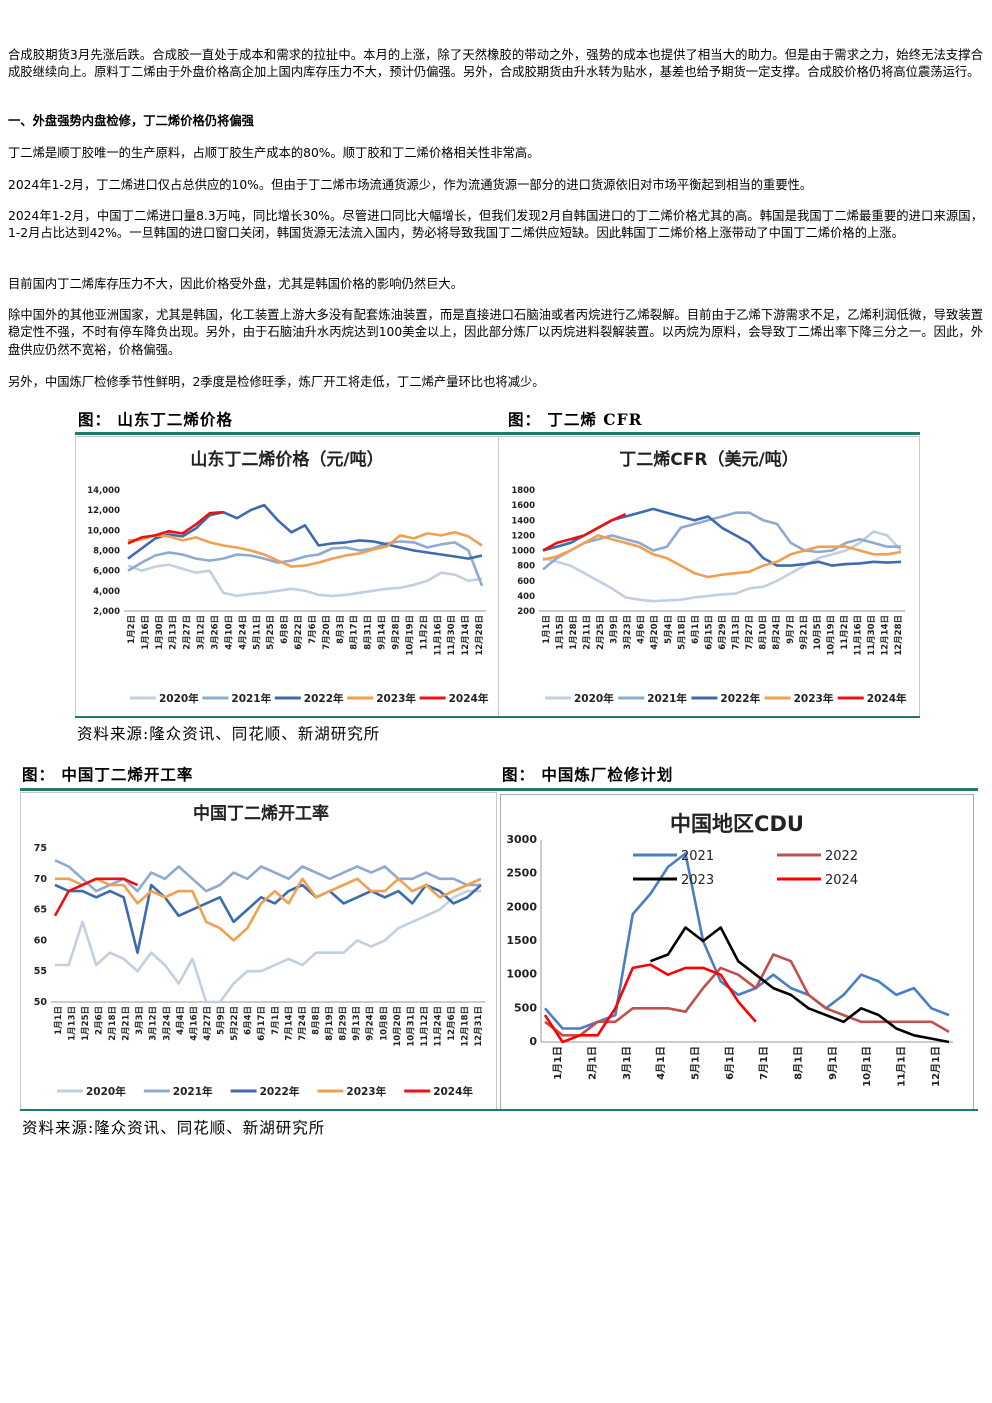  What do you see at coordinates (371, 1023) in the screenshot?
I see `x-tick-label: 9月24日` at bounding box center [371, 1023].